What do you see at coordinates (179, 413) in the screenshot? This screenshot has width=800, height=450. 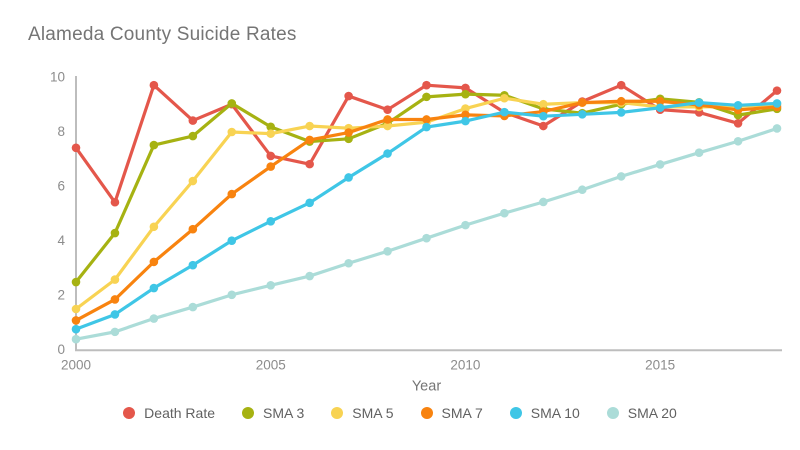 I see `legend-label: Death Rate` at bounding box center [179, 413].